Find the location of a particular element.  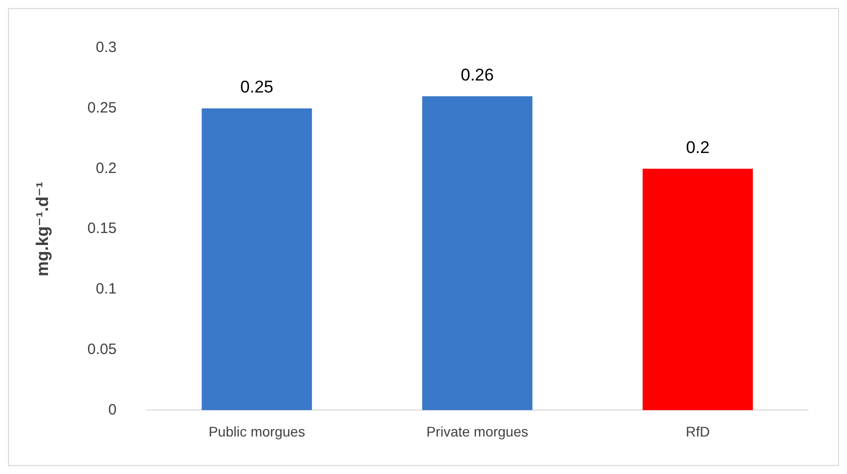

y-tick-label: 0.1 is located at coordinates (106, 289).